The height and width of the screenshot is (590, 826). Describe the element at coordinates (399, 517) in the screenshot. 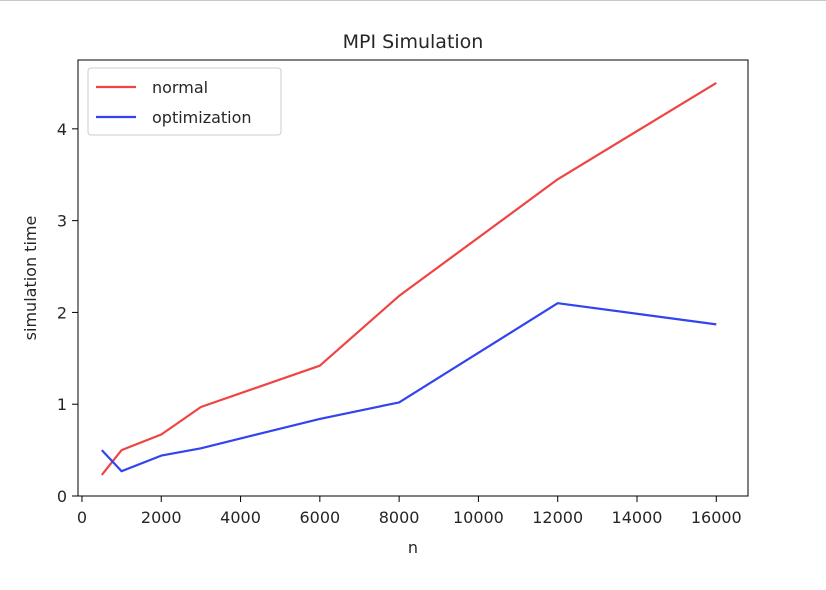

I see `x-tick-label: 8000` at that location.